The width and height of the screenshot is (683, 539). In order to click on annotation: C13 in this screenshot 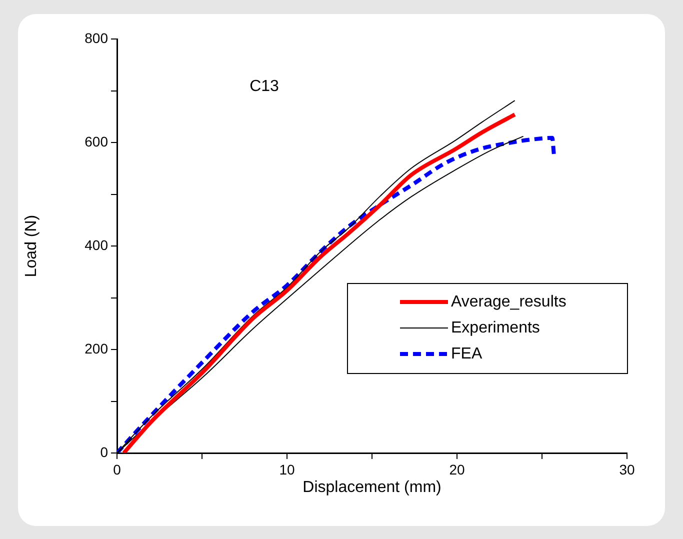, I will do `click(265, 87)`.